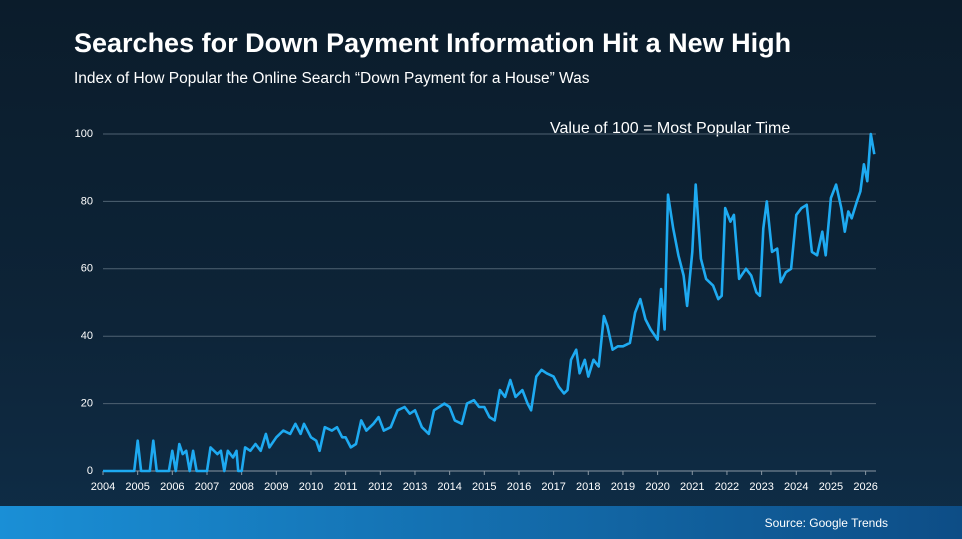  What do you see at coordinates (623, 487) in the screenshot?
I see `x-tick-label: 2019` at bounding box center [623, 487].